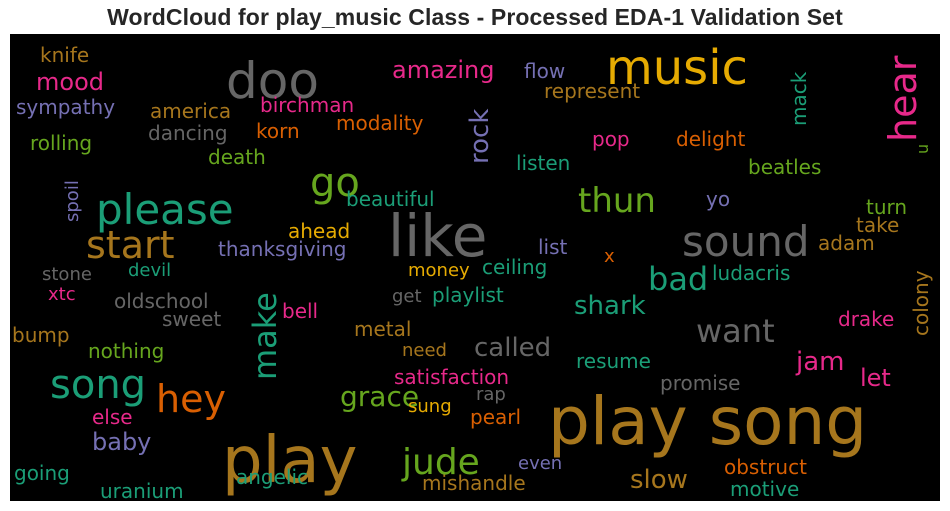  Describe the element at coordinates (335, 183) in the screenshot. I see `word-go: go` at that location.